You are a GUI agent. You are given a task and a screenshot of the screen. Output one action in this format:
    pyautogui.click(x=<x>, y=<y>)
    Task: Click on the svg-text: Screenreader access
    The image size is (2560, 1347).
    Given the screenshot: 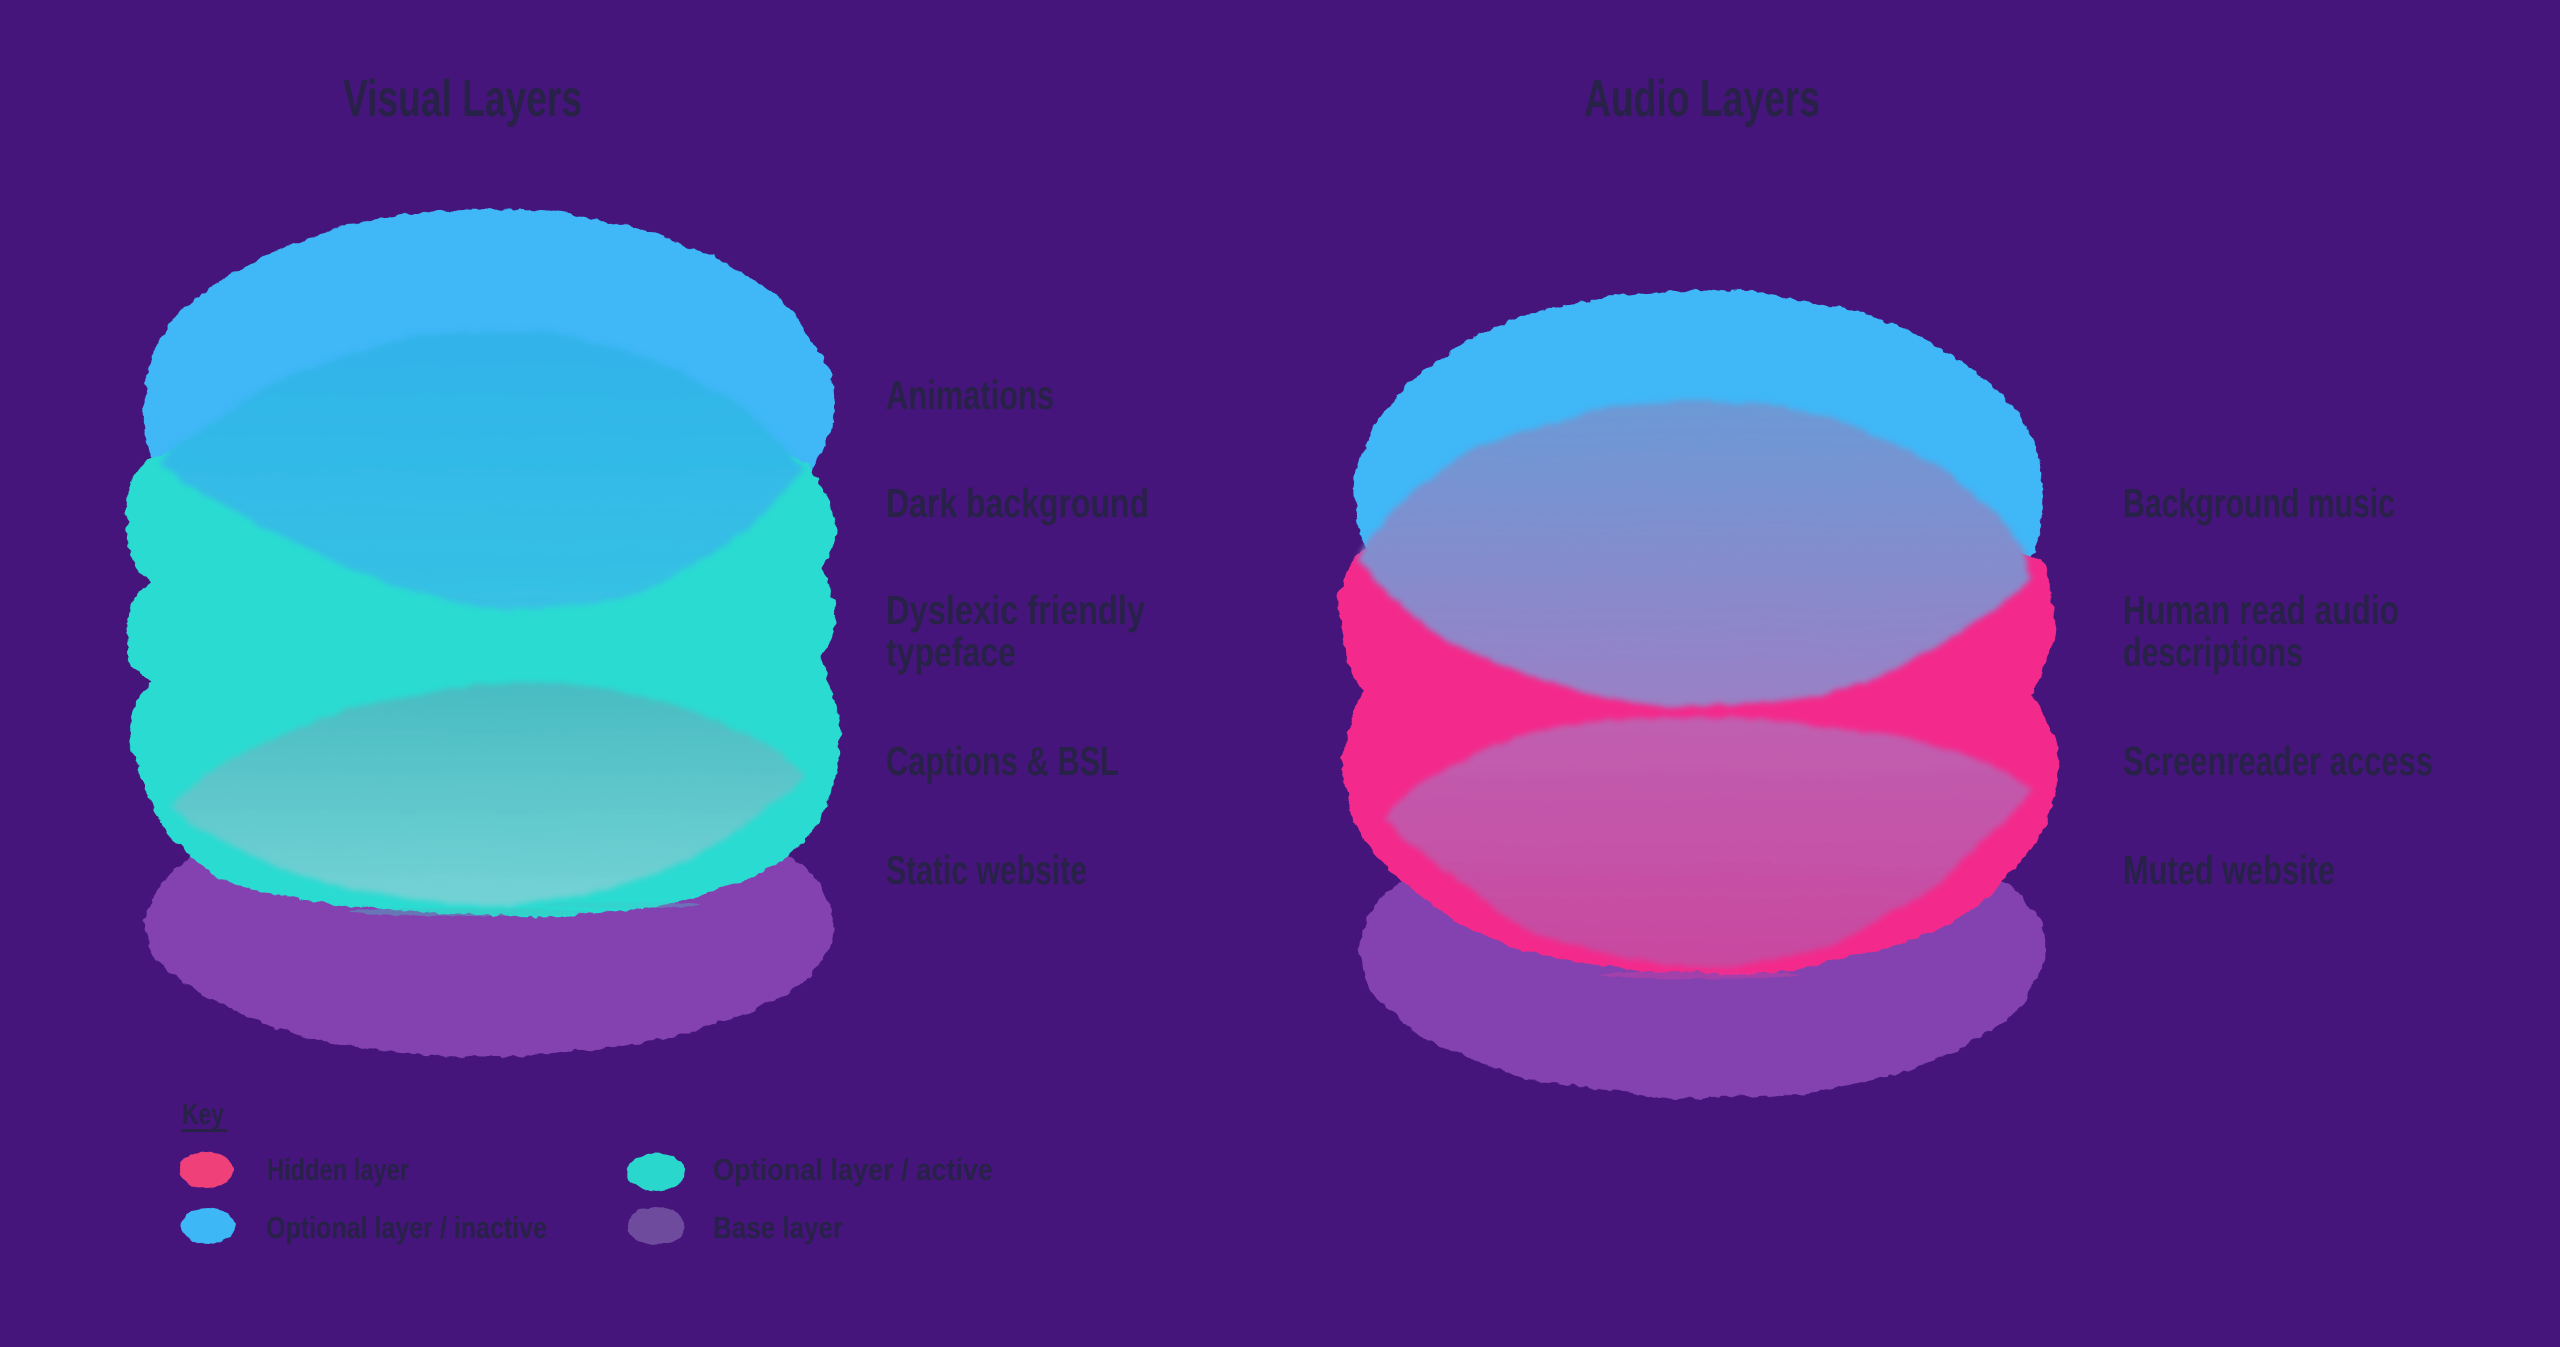 What is the action you would take?
    pyautogui.click(x=2278, y=761)
    